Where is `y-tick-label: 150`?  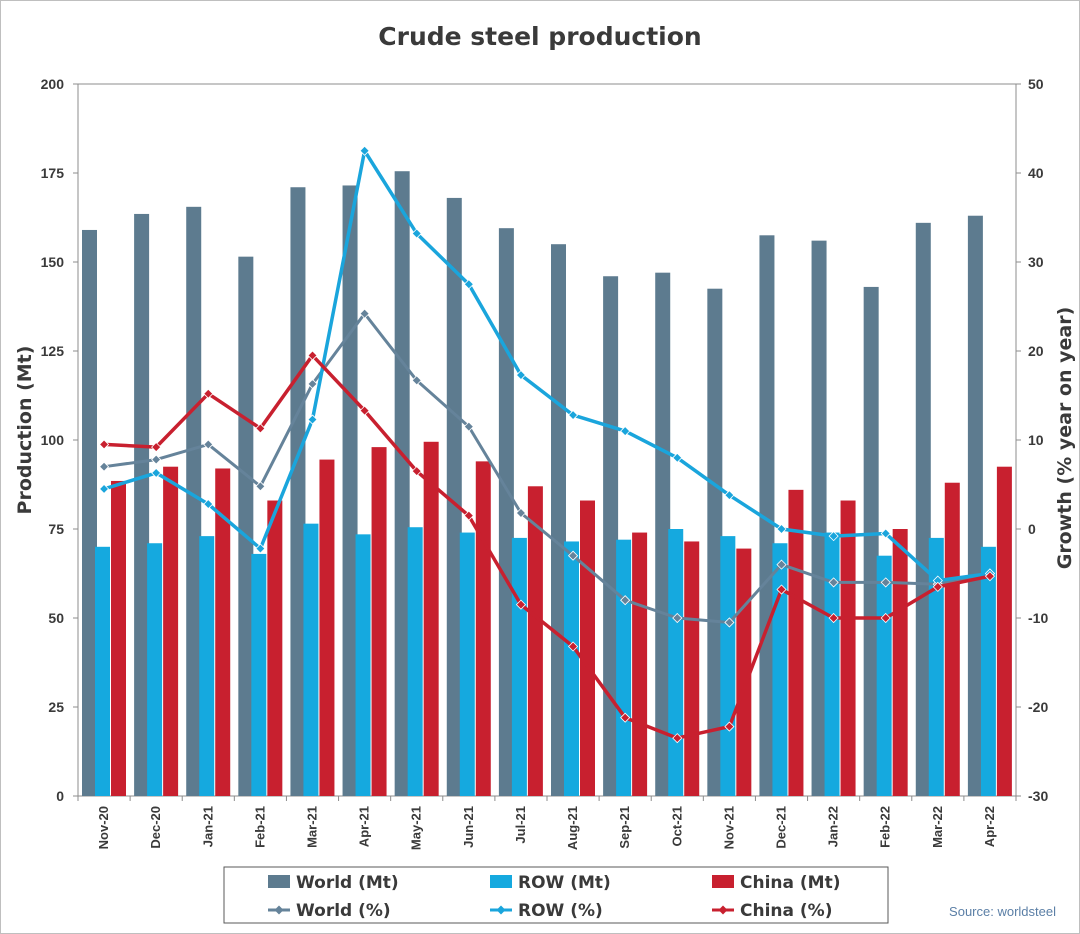 y-tick-label: 150 is located at coordinates (53, 262).